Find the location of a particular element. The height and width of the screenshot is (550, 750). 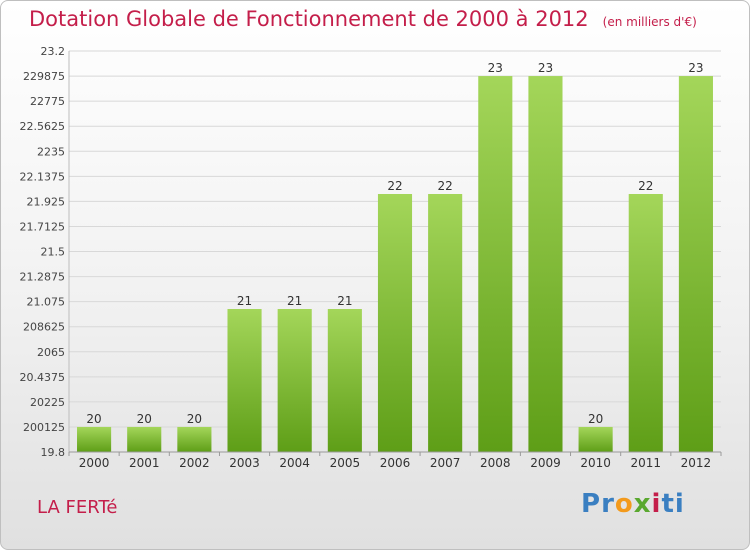

bar-2001 is located at coordinates (144, 439).